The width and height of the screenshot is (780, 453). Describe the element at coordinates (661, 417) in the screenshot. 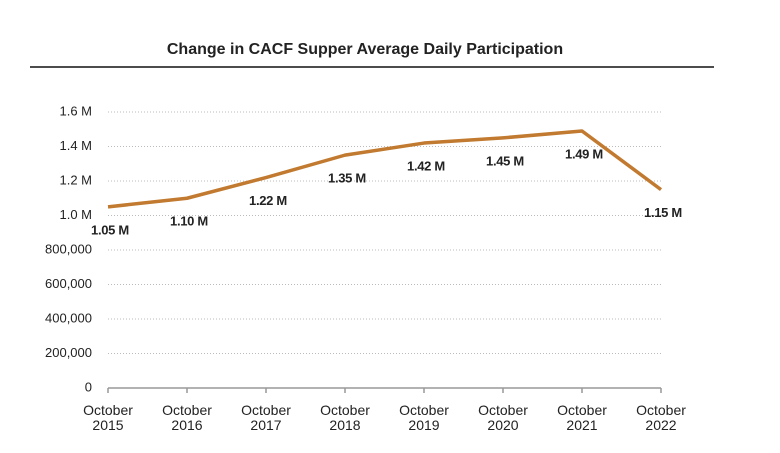

I see `x-tick-label: October 2022` at that location.